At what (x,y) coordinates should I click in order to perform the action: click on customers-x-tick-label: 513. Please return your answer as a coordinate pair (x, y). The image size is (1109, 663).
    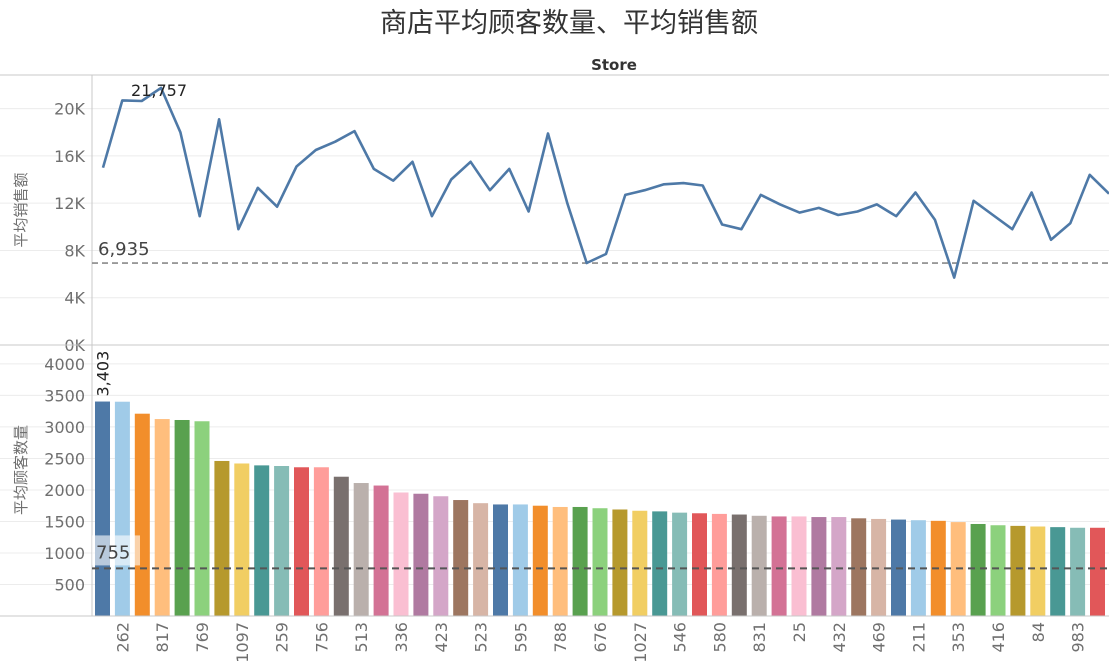
    Looking at the image, I should click on (361, 637).